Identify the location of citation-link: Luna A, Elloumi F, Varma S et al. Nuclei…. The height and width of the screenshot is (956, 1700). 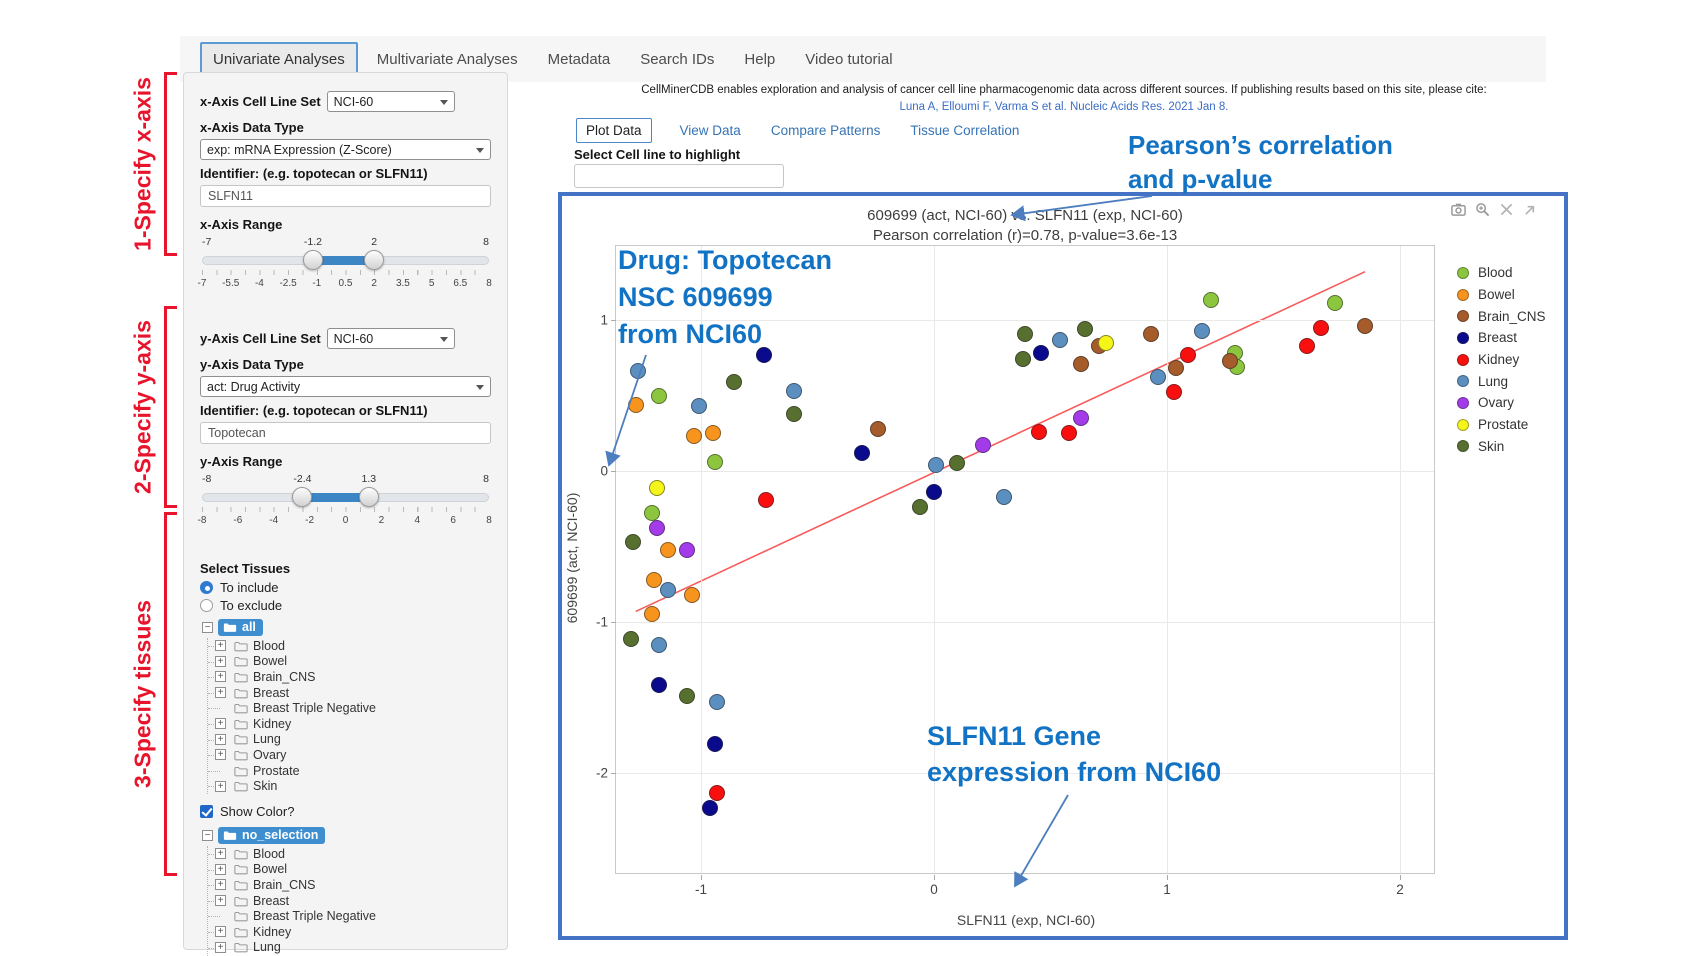
(1064, 107).